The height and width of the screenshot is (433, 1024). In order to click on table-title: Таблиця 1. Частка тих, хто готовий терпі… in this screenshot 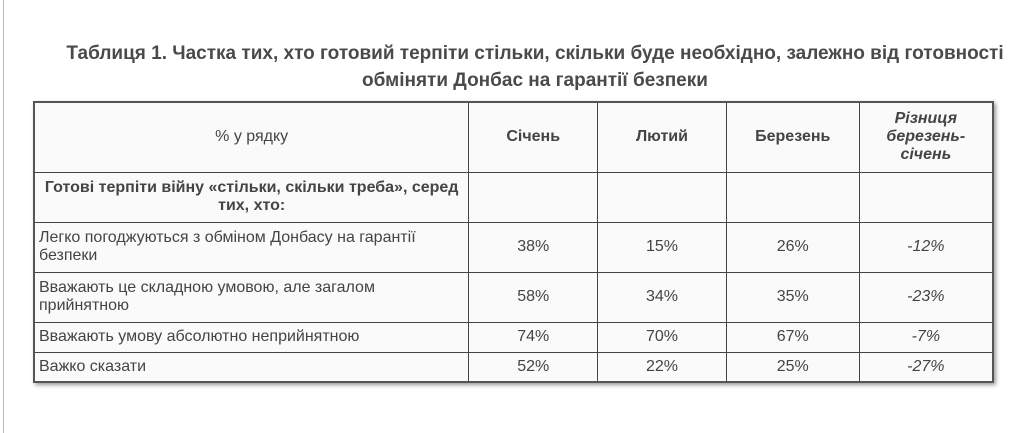, I will do `click(535, 67)`.